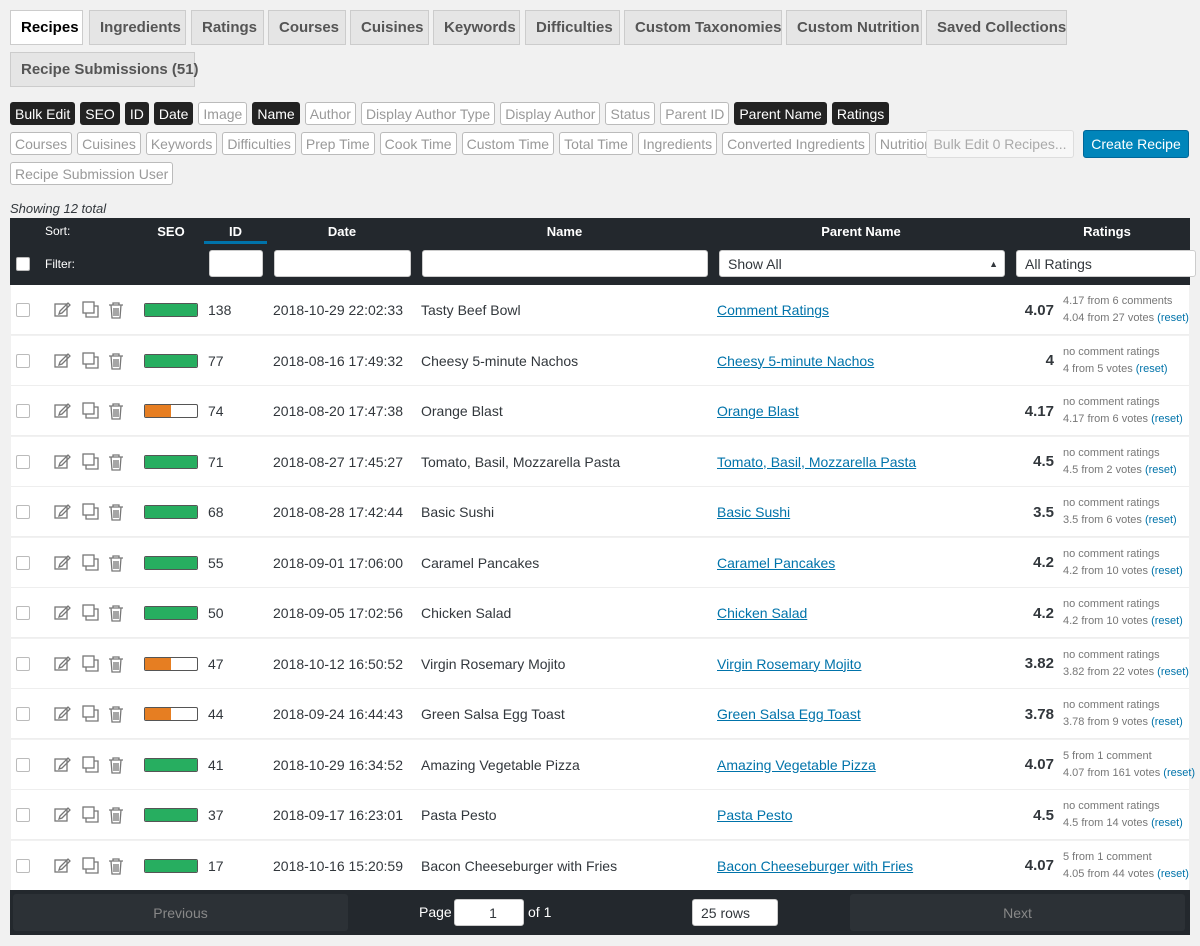 The width and height of the screenshot is (1200, 946). What do you see at coordinates (758, 411) in the screenshot?
I see `parent-link: Orange Blast` at bounding box center [758, 411].